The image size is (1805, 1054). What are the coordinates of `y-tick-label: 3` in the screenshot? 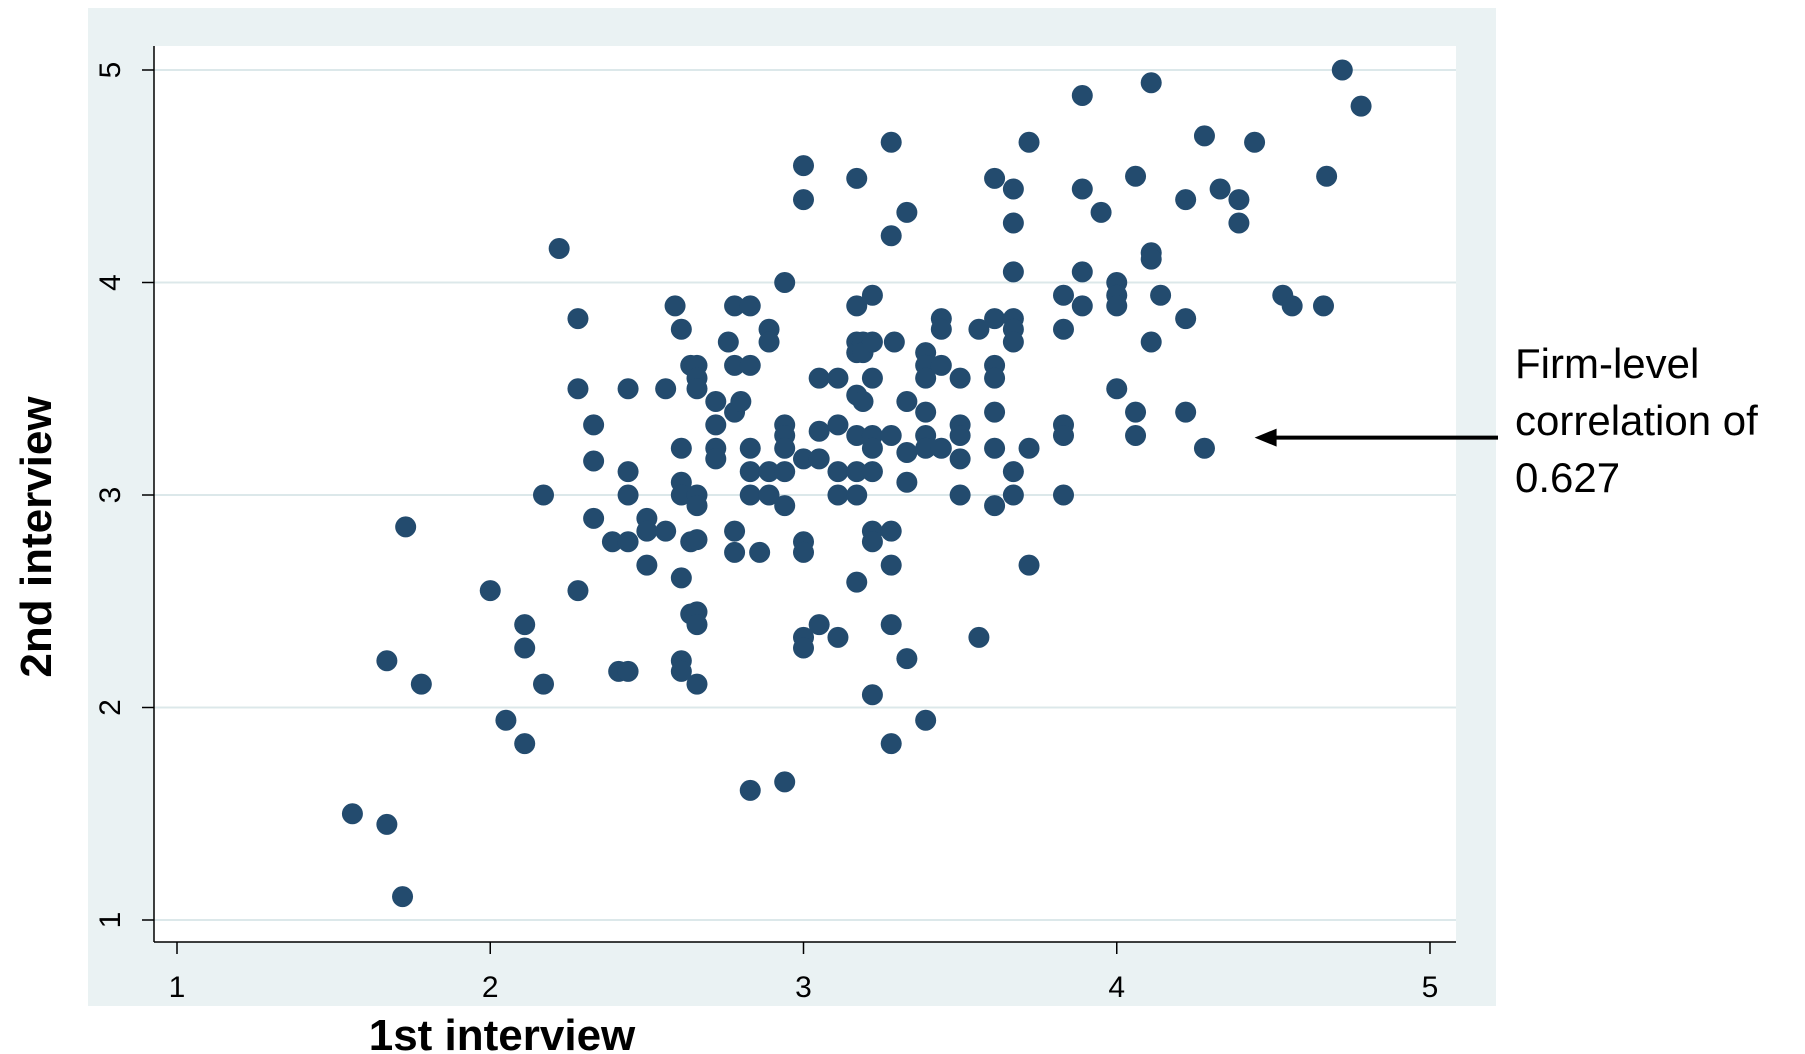 It's located at (110, 495).